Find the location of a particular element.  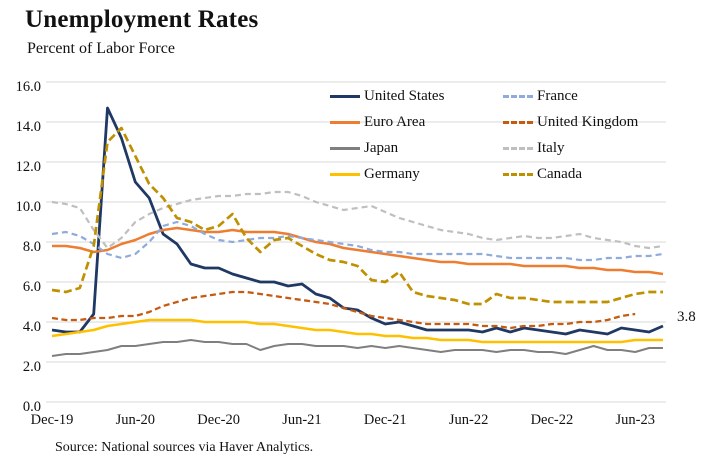

legend-swatch-united-kingdom is located at coordinates (518, 122).